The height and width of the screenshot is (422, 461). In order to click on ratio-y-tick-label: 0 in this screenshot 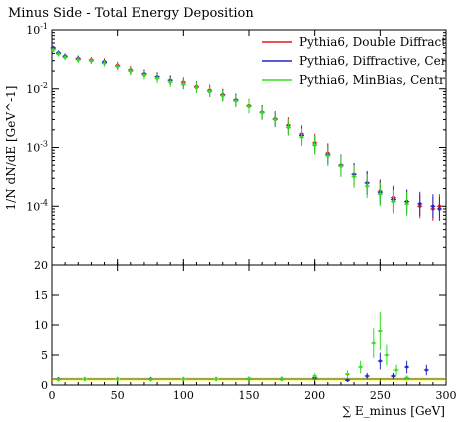, I will do `click(44, 385)`.